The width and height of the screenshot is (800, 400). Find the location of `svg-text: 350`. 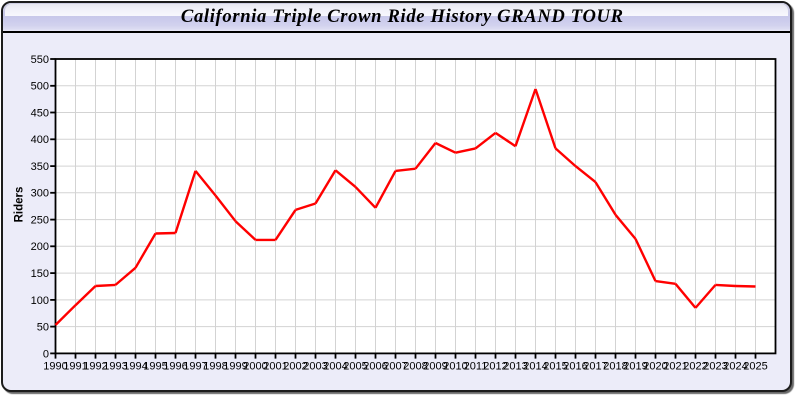

svg-text: 350 is located at coordinates (40, 167).